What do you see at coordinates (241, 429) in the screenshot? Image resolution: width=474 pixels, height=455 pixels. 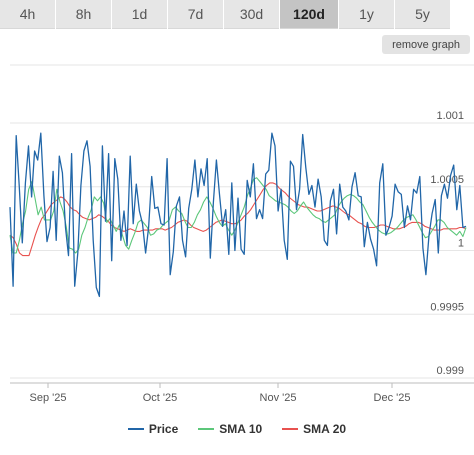 I see `legend-label-sma-10: SMA 10` at bounding box center [241, 429].